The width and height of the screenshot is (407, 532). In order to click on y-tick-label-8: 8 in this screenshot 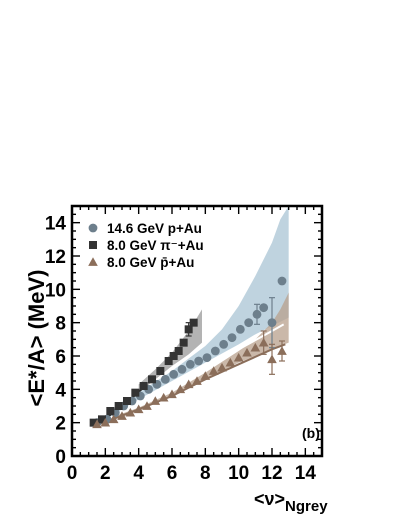, I will do `click(60, 324)`.